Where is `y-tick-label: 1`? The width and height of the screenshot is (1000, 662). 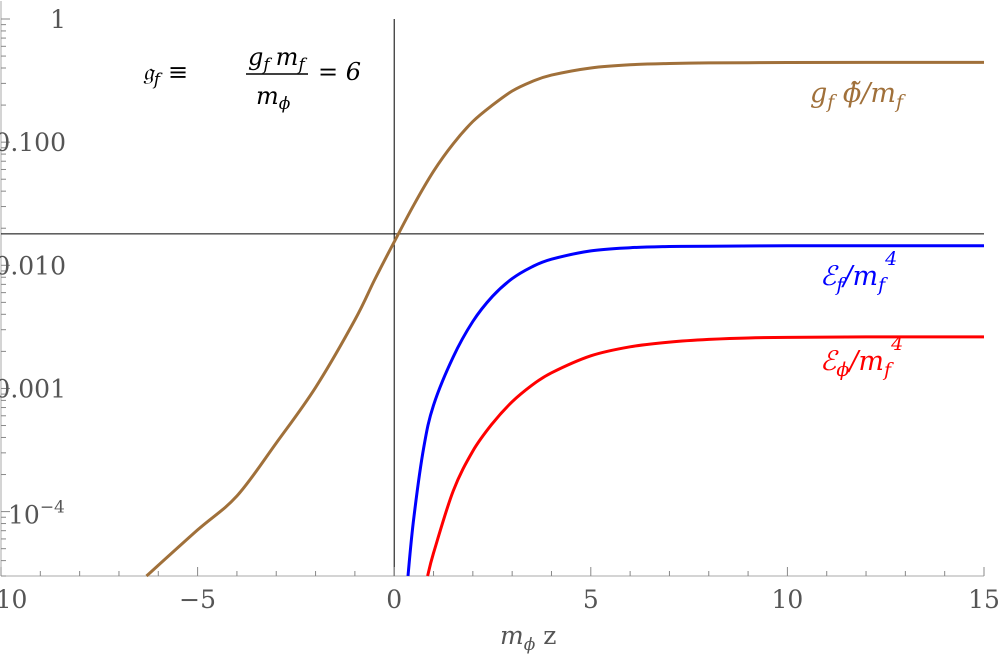
y-tick-label: 1 is located at coordinates (58, 19).